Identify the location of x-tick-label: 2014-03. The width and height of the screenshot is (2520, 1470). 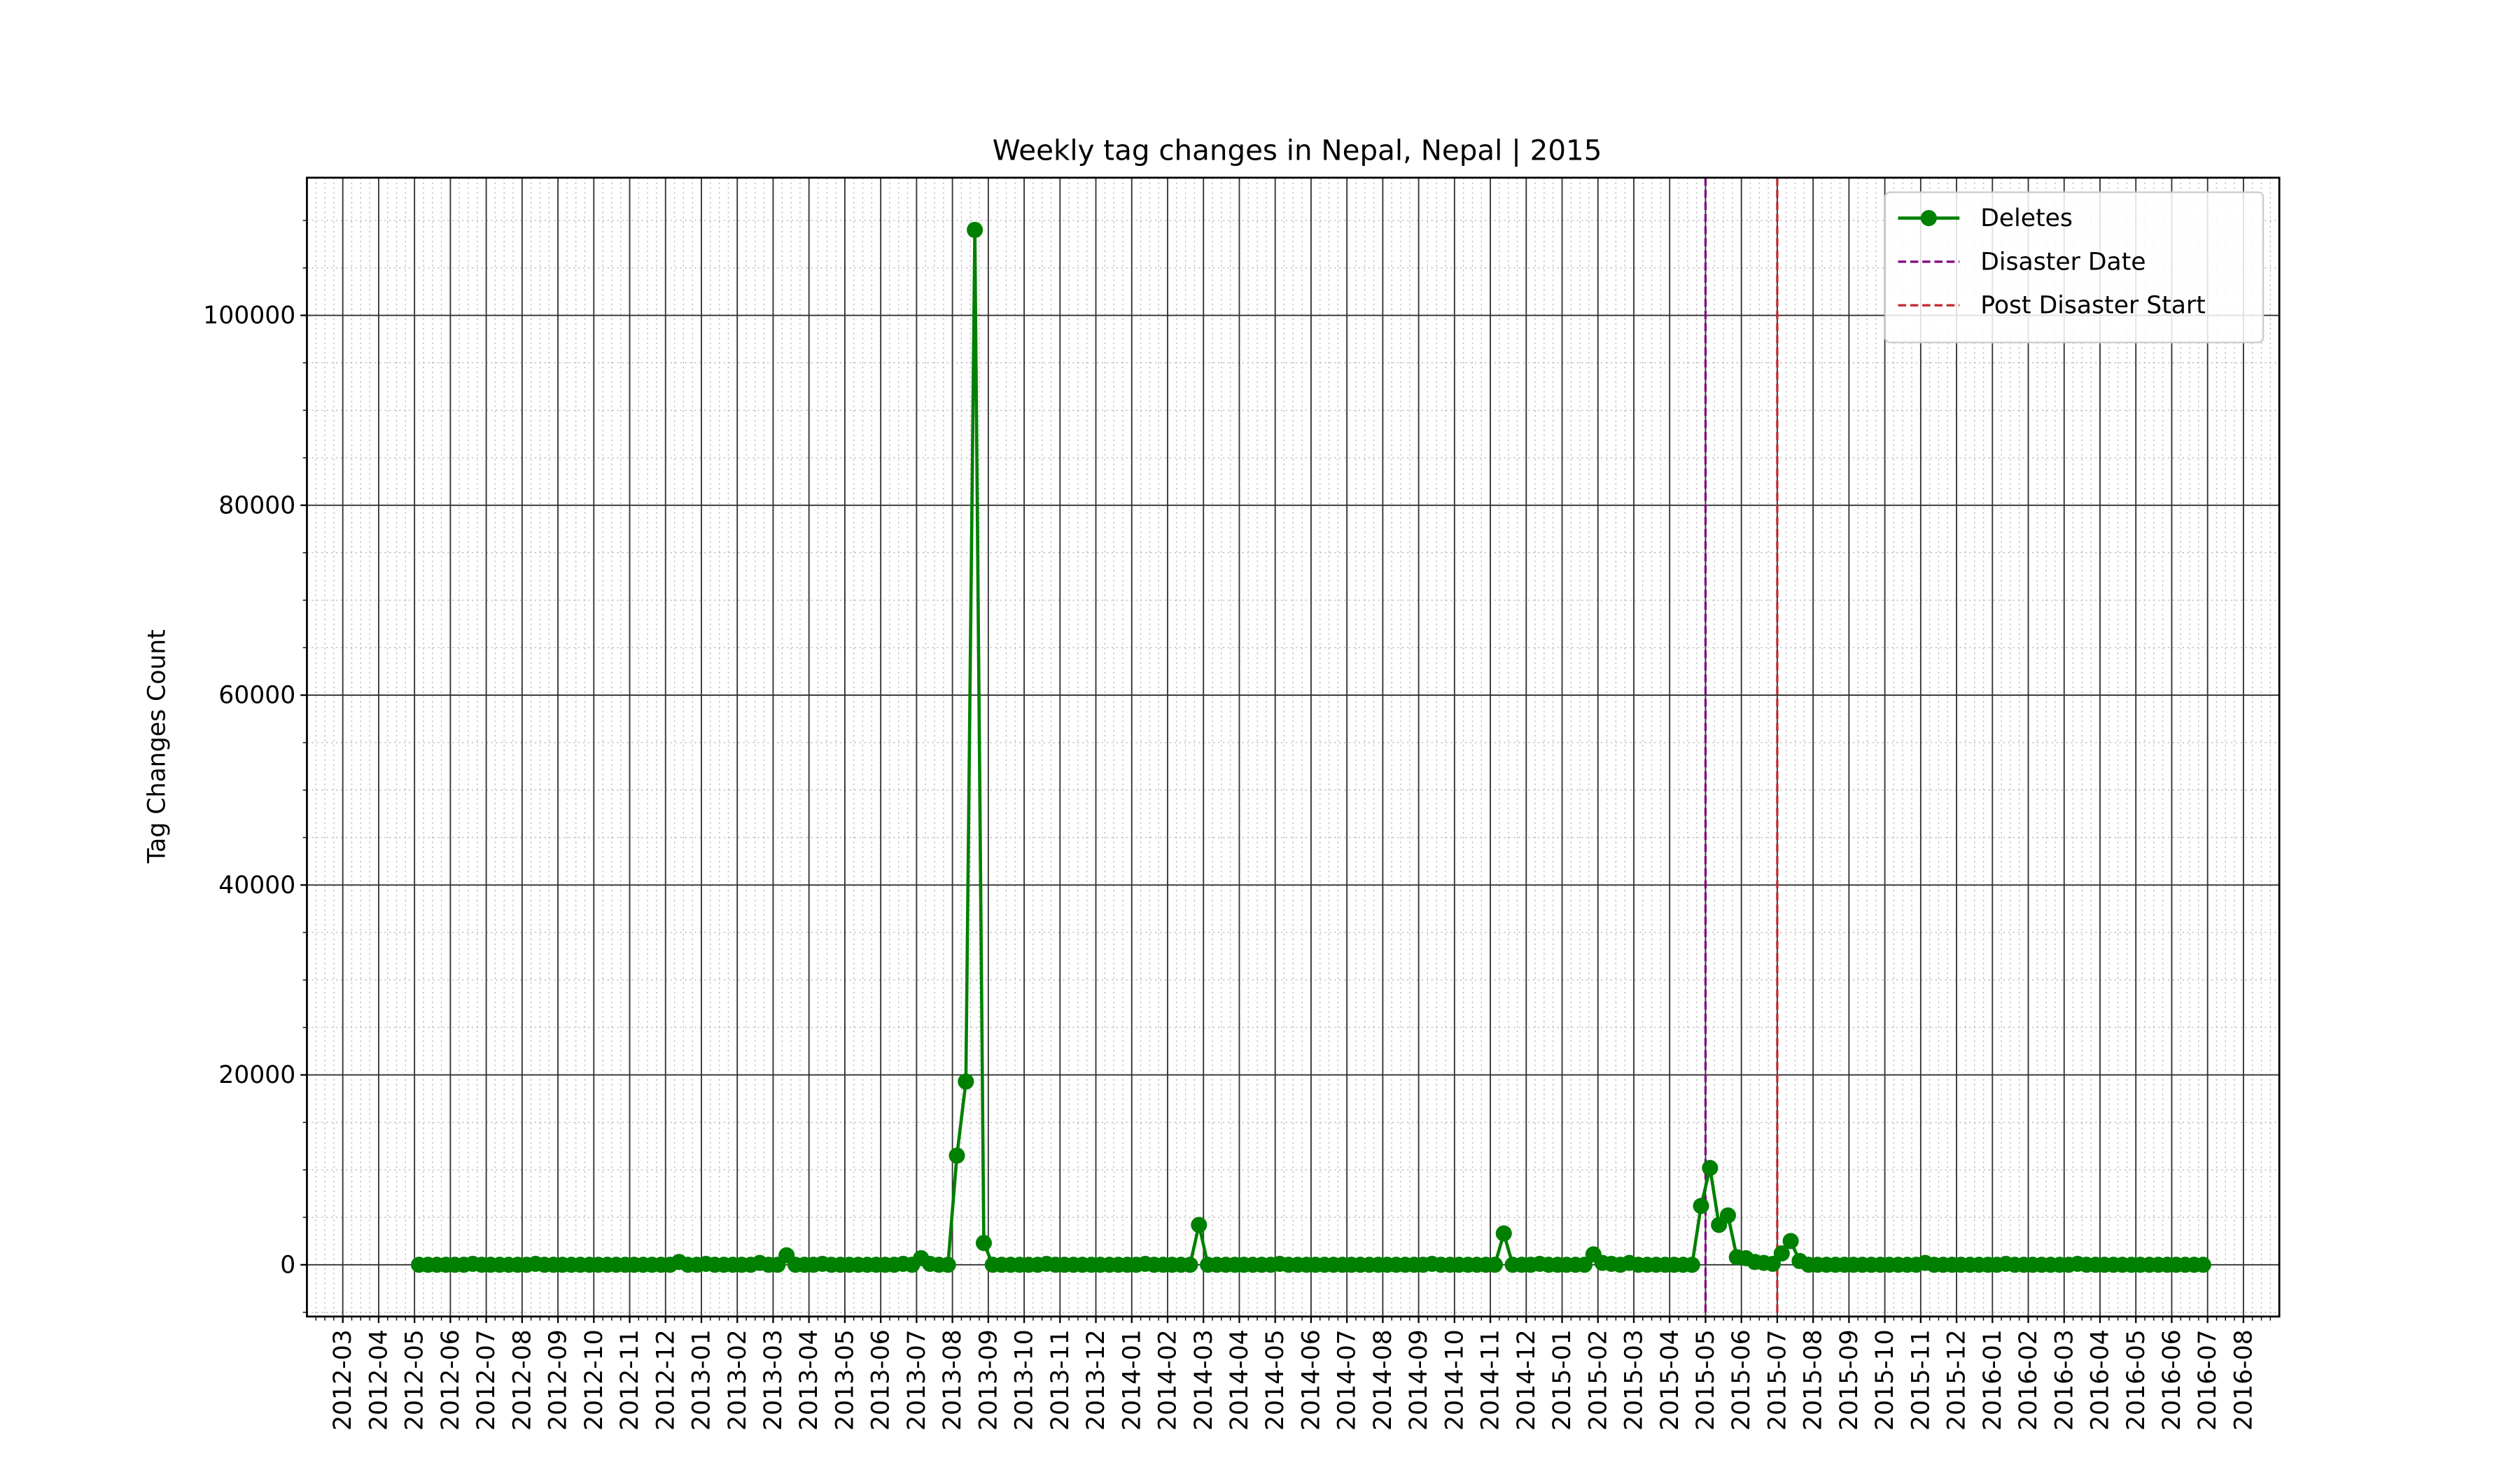
(1204, 1380).